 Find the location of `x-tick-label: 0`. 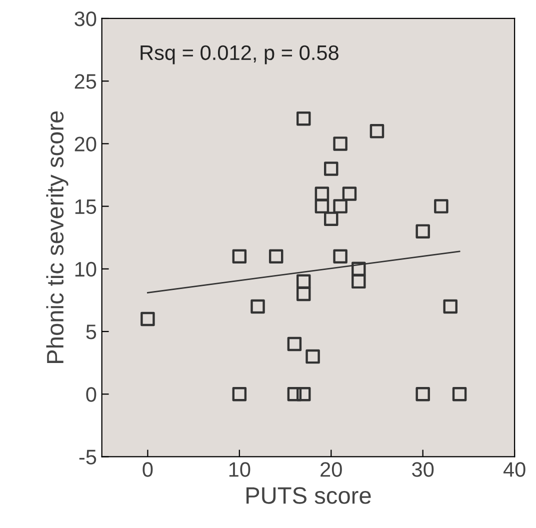

x-tick-label: 0 is located at coordinates (147, 469).